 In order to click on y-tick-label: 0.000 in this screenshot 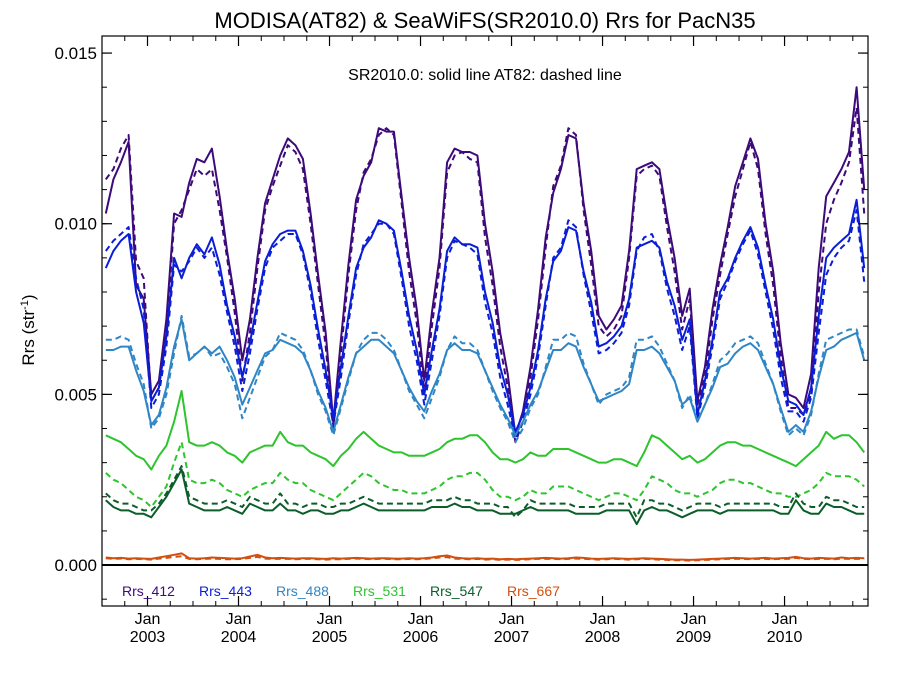, I will do `click(75, 565)`.